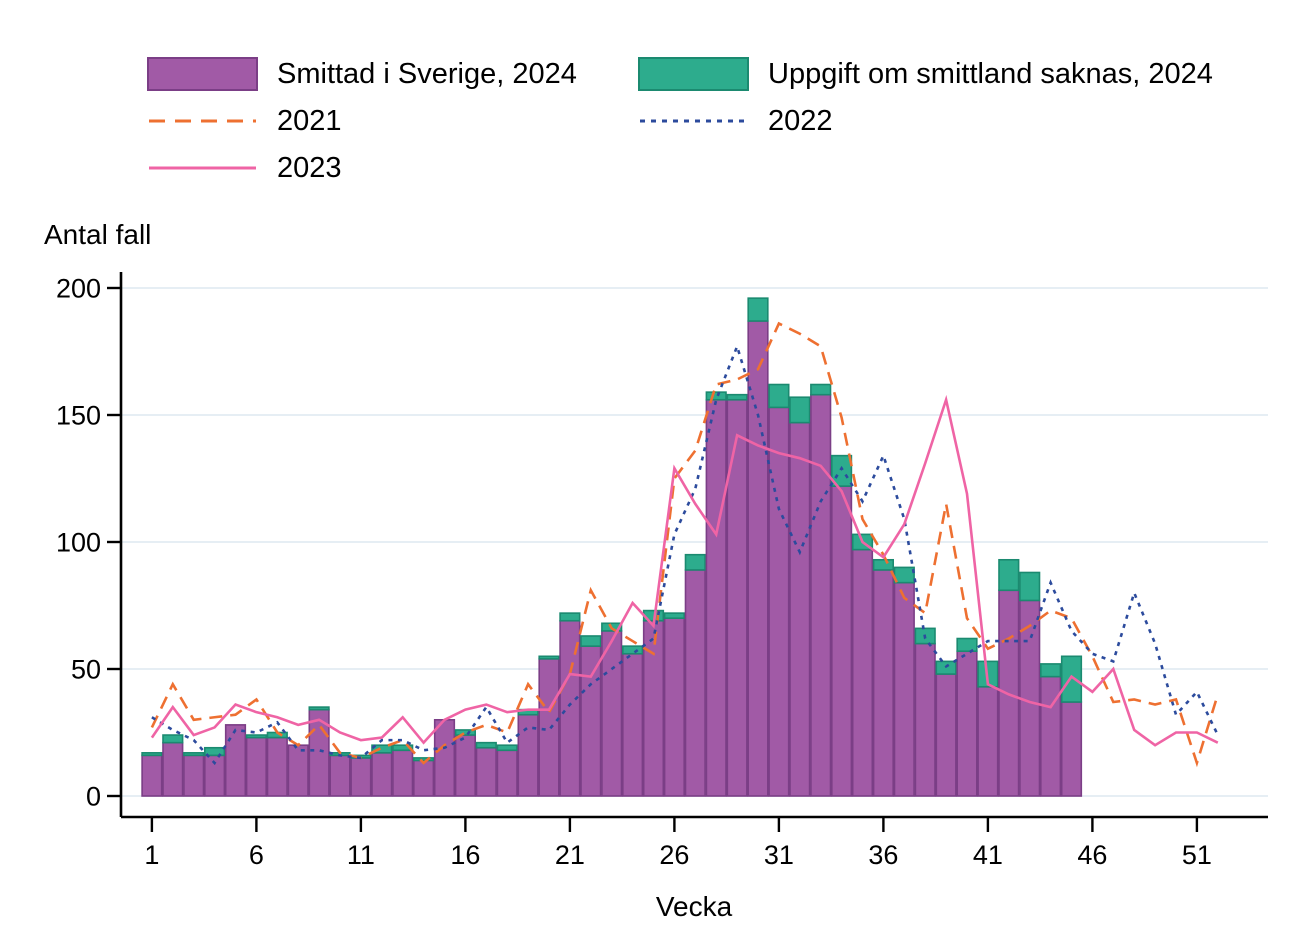 This screenshot has width=1303, height=948. I want to click on legend-item-2021: 2021, so click(244, 121).